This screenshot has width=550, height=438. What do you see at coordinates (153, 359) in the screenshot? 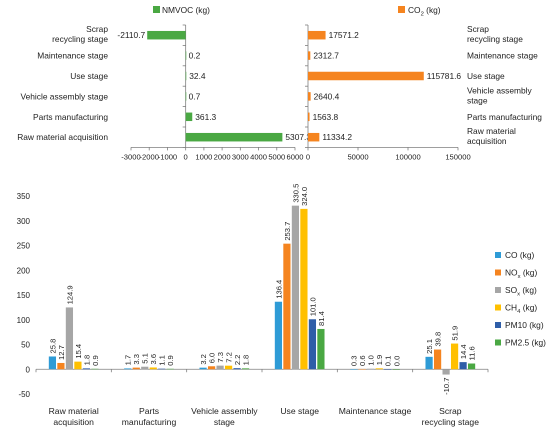
I see `data-label: 3.6` at bounding box center [153, 359].